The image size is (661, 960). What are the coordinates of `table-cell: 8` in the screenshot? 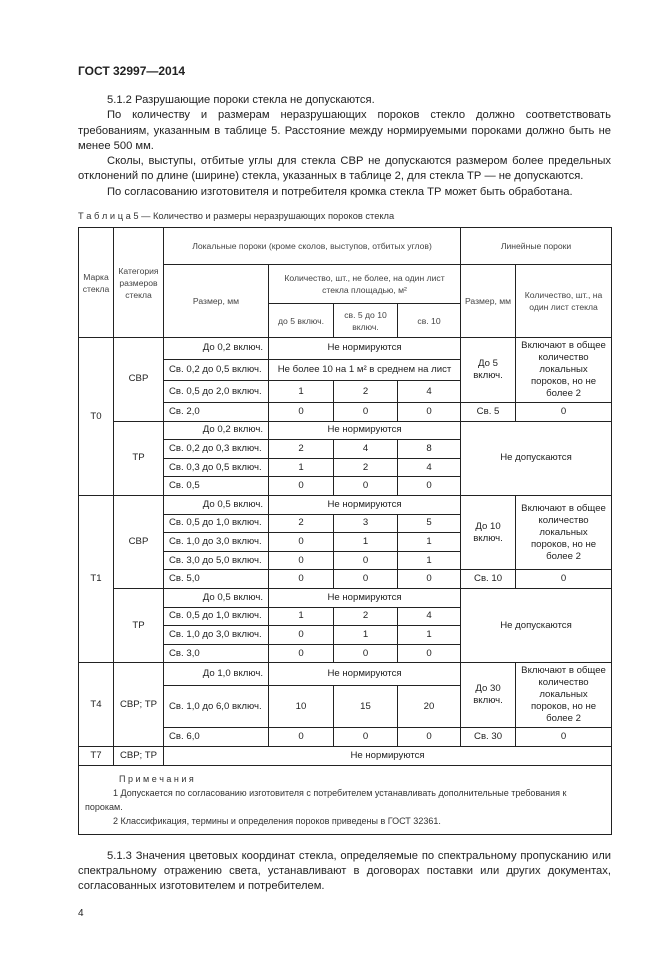 It's located at (429, 449).